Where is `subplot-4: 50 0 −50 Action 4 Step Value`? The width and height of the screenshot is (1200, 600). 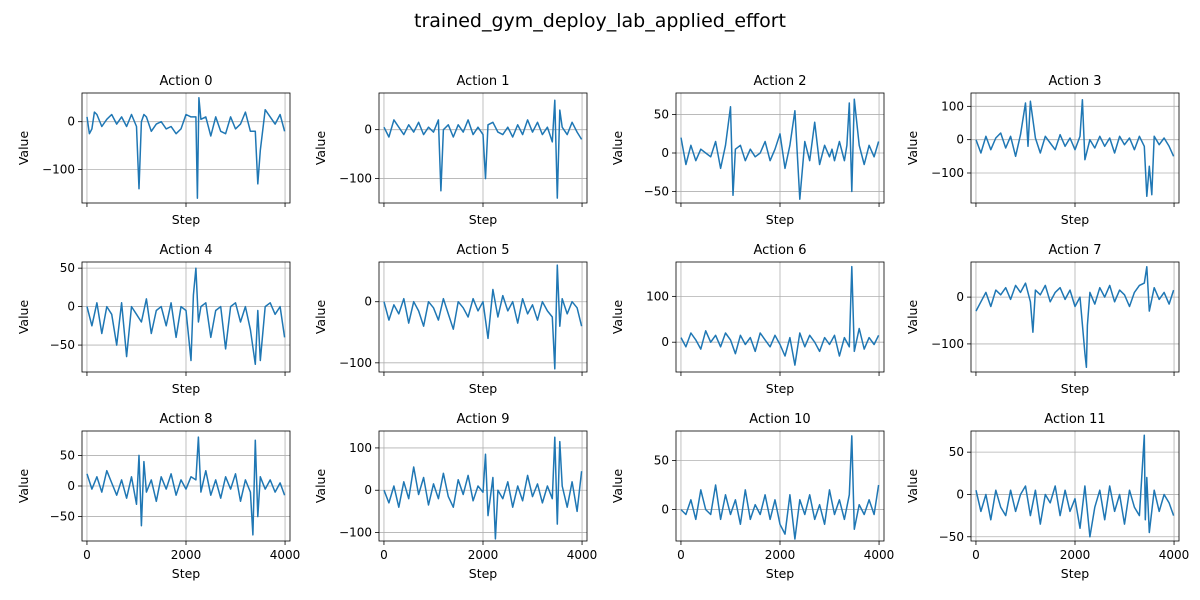
subplot-4: 50 0 −50 Action 4 Step Value is located at coordinates (153, 319).